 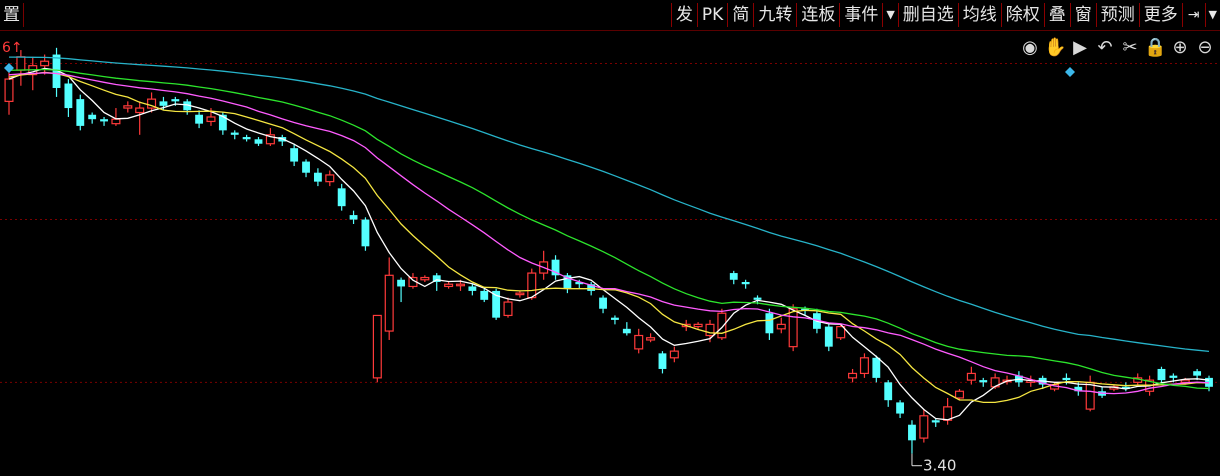 I want to click on toolbar-button-3: 九转, so click(x=774, y=15).